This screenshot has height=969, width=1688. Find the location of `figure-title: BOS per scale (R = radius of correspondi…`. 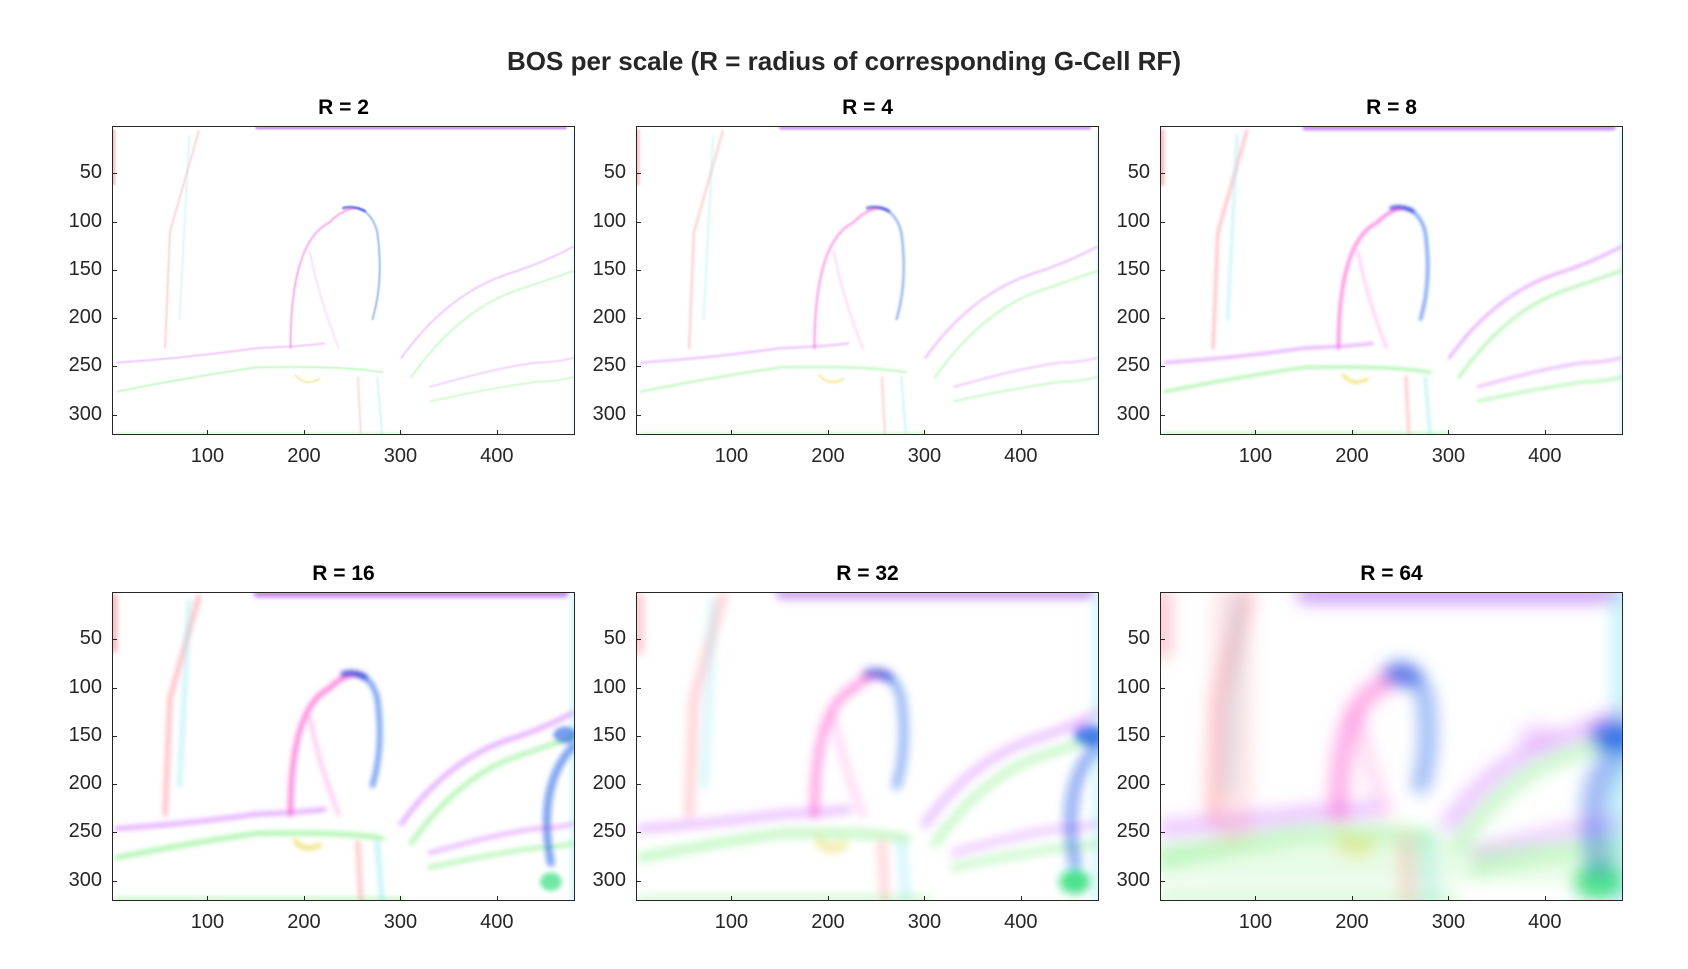

figure-title: BOS per scale (R = radius of correspondi… is located at coordinates (844, 61).